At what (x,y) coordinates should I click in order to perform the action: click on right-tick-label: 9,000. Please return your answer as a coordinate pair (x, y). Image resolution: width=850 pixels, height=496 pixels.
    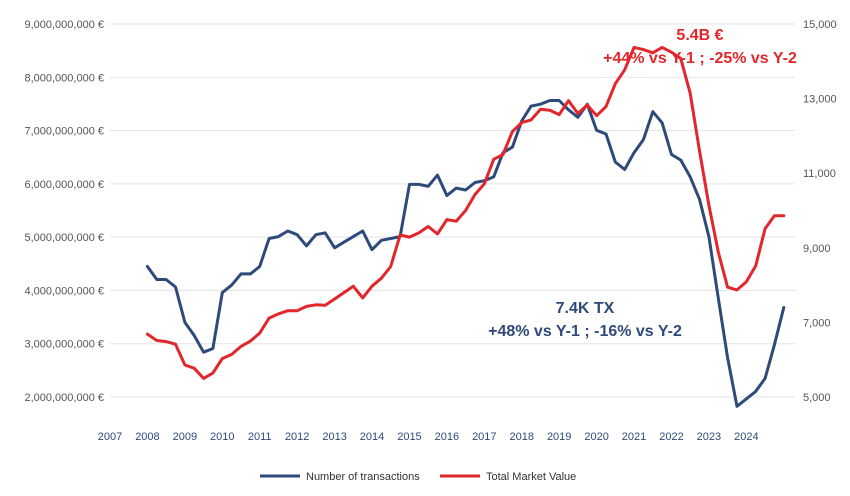
    Looking at the image, I should click on (817, 249).